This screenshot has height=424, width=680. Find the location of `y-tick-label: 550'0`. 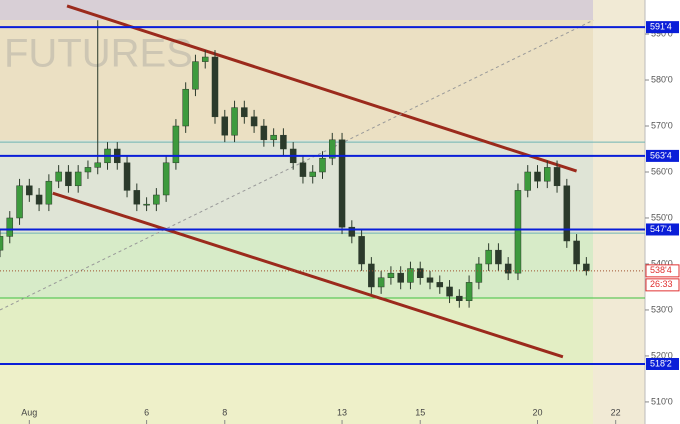

y-tick-label: 550'0 is located at coordinates (662, 217).